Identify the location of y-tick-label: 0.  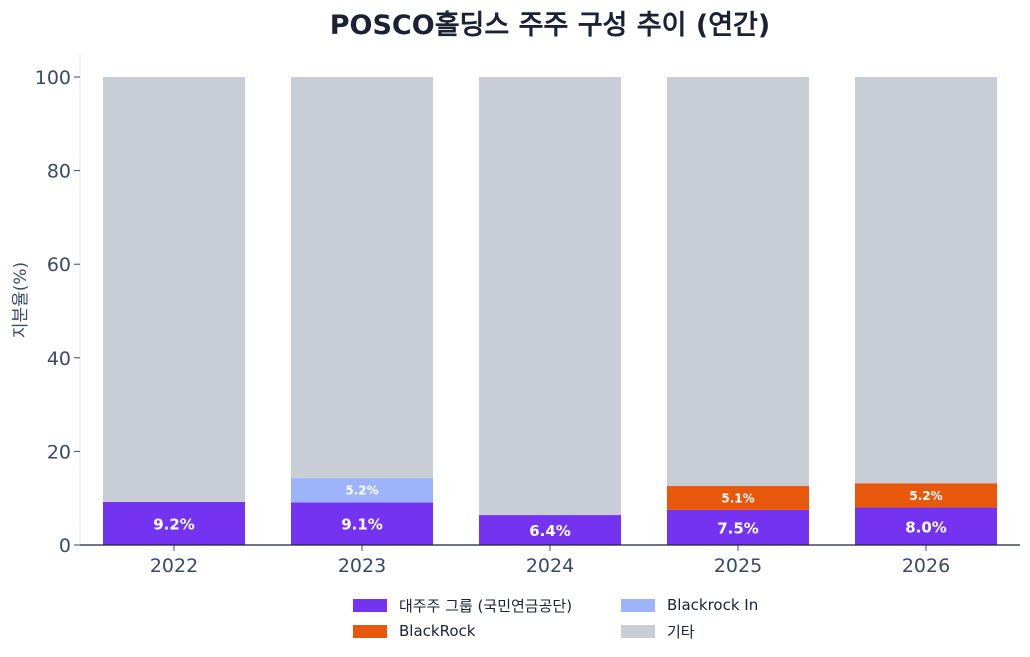
(65, 546).